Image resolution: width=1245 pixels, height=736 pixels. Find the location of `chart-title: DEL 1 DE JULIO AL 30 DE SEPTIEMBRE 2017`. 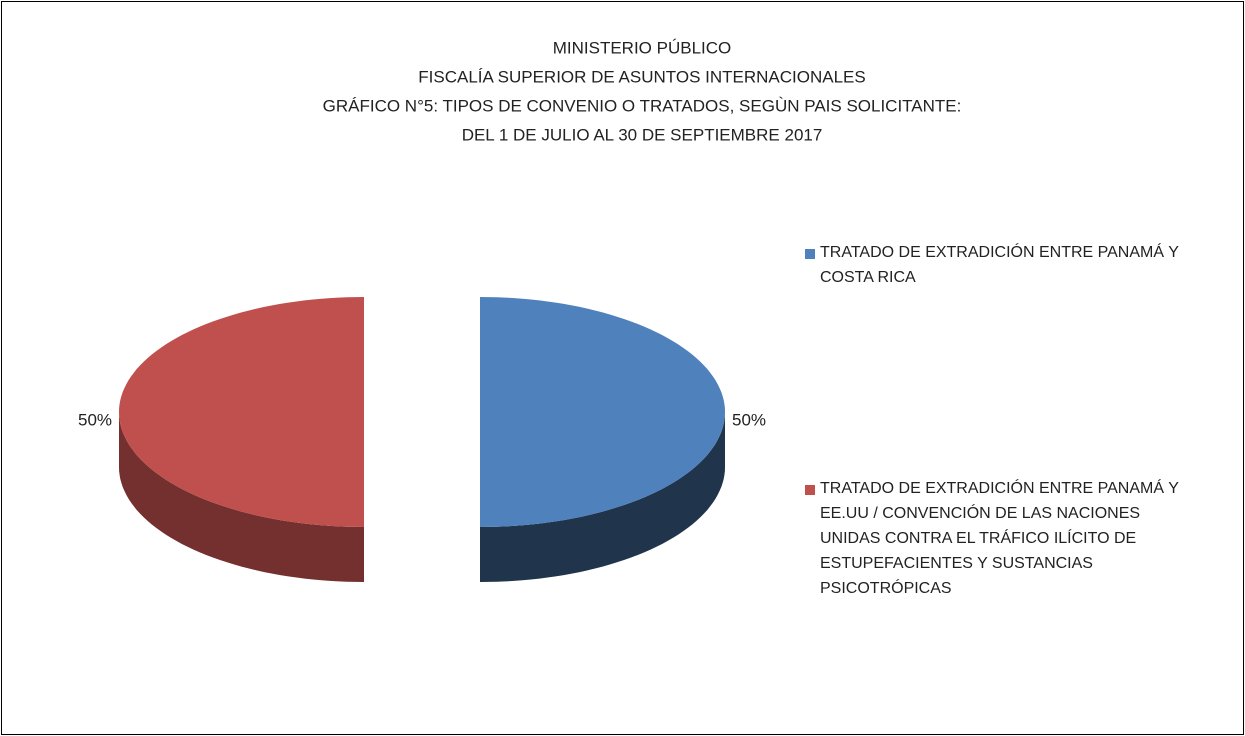

chart-title: DEL 1 DE JULIO AL 30 DE SEPTIEMBRE 2017 is located at coordinates (642, 134).